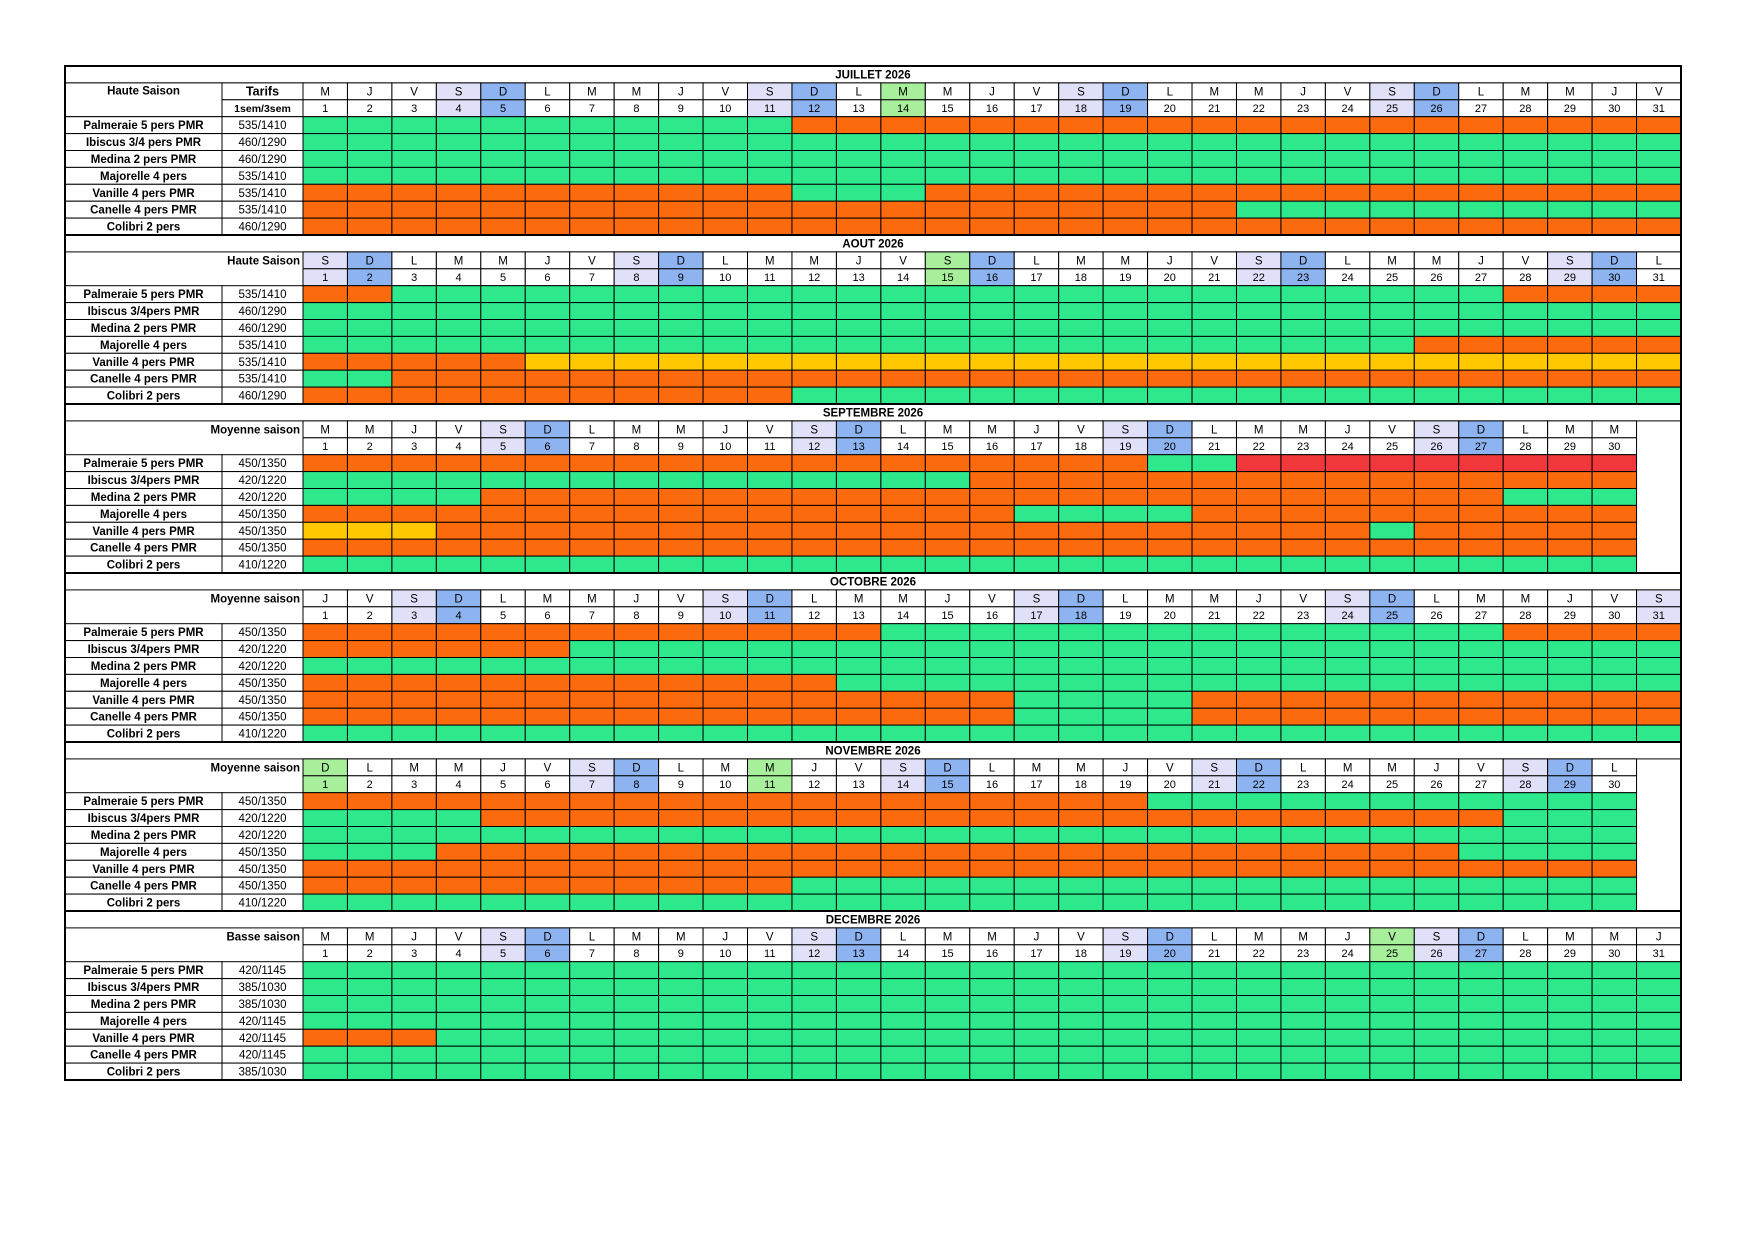 The width and height of the screenshot is (1754, 1245). What do you see at coordinates (263, 177) in the screenshot?
I see `tariff: 535/1410` at bounding box center [263, 177].